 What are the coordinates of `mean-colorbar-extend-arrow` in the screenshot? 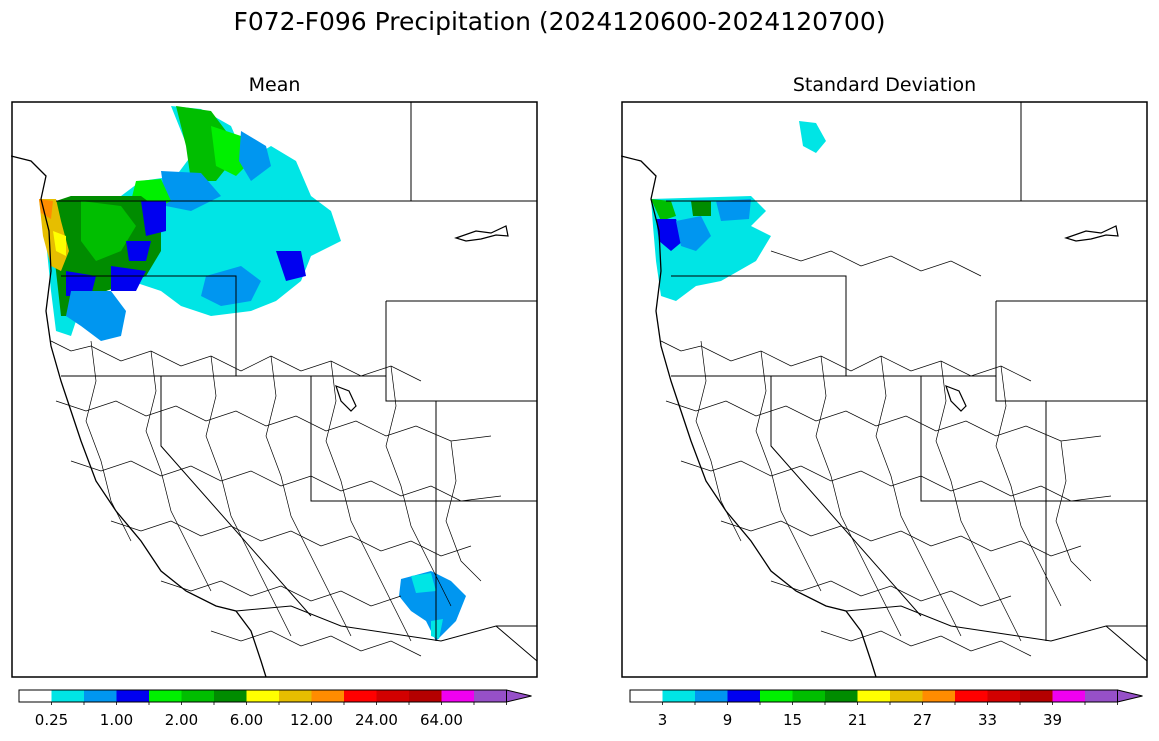 It's located at (519, 696).